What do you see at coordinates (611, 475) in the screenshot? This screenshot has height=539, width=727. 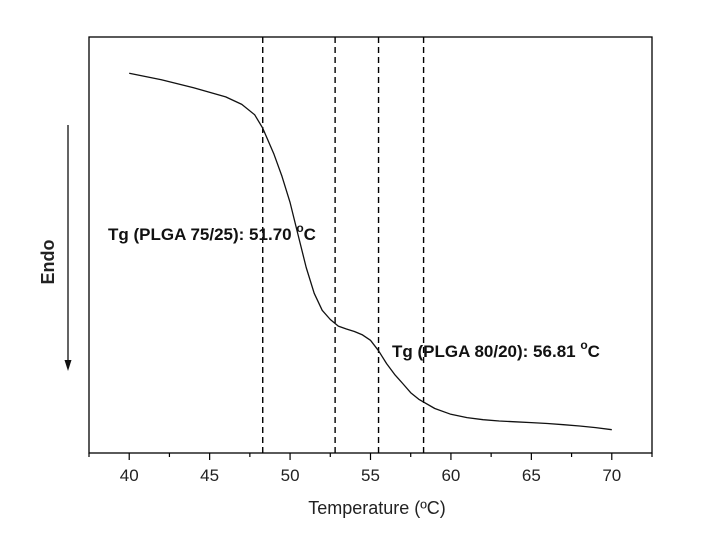 I see `x-tick-label: 70` at bounding box center [611, 475].